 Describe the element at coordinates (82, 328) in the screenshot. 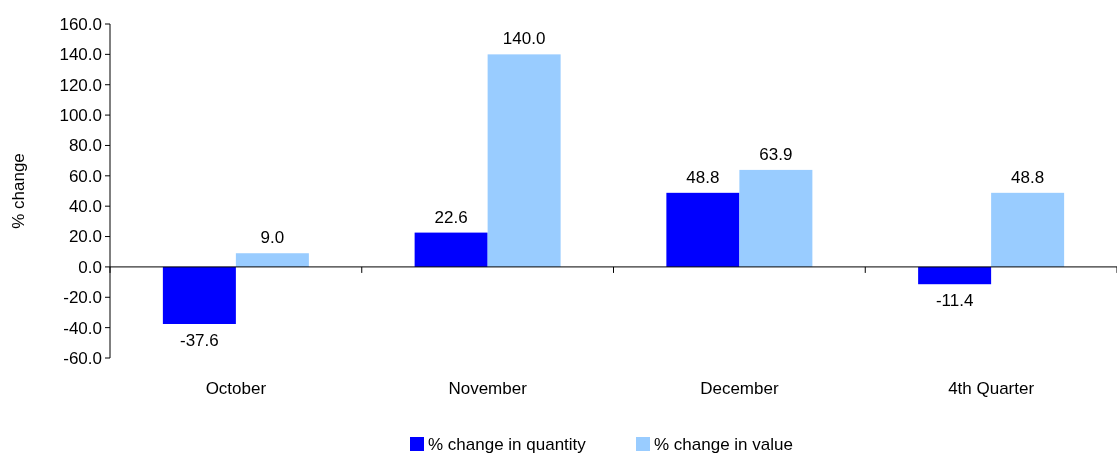

I see `y-tick-label: -40.0` at that location.